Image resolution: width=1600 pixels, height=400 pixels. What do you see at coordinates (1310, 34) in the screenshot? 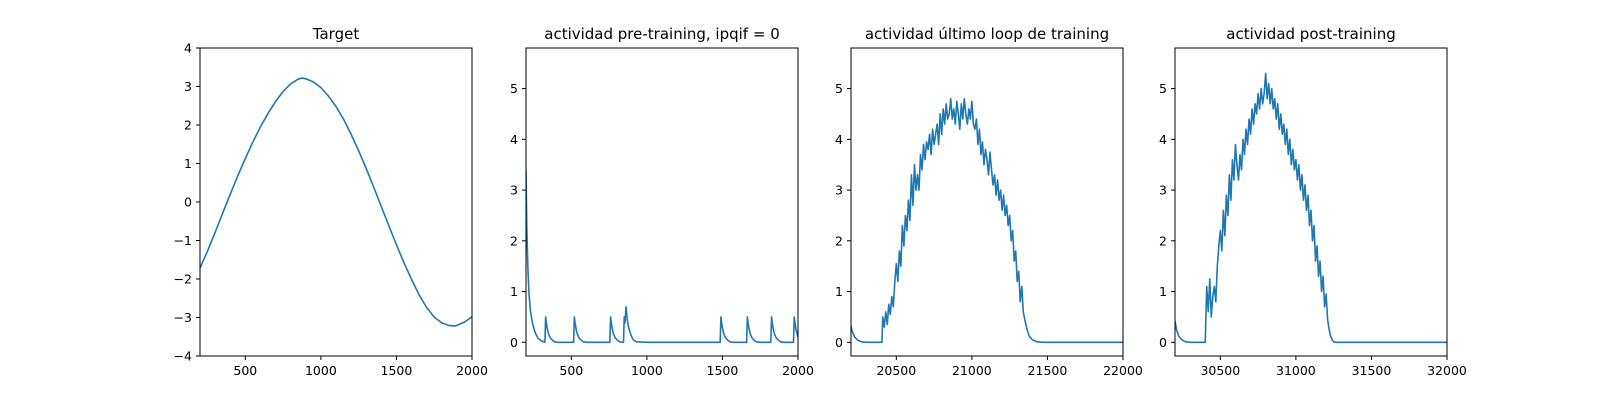
I see `chart-title: actividad post-training` at bounding box center [1310, 34].